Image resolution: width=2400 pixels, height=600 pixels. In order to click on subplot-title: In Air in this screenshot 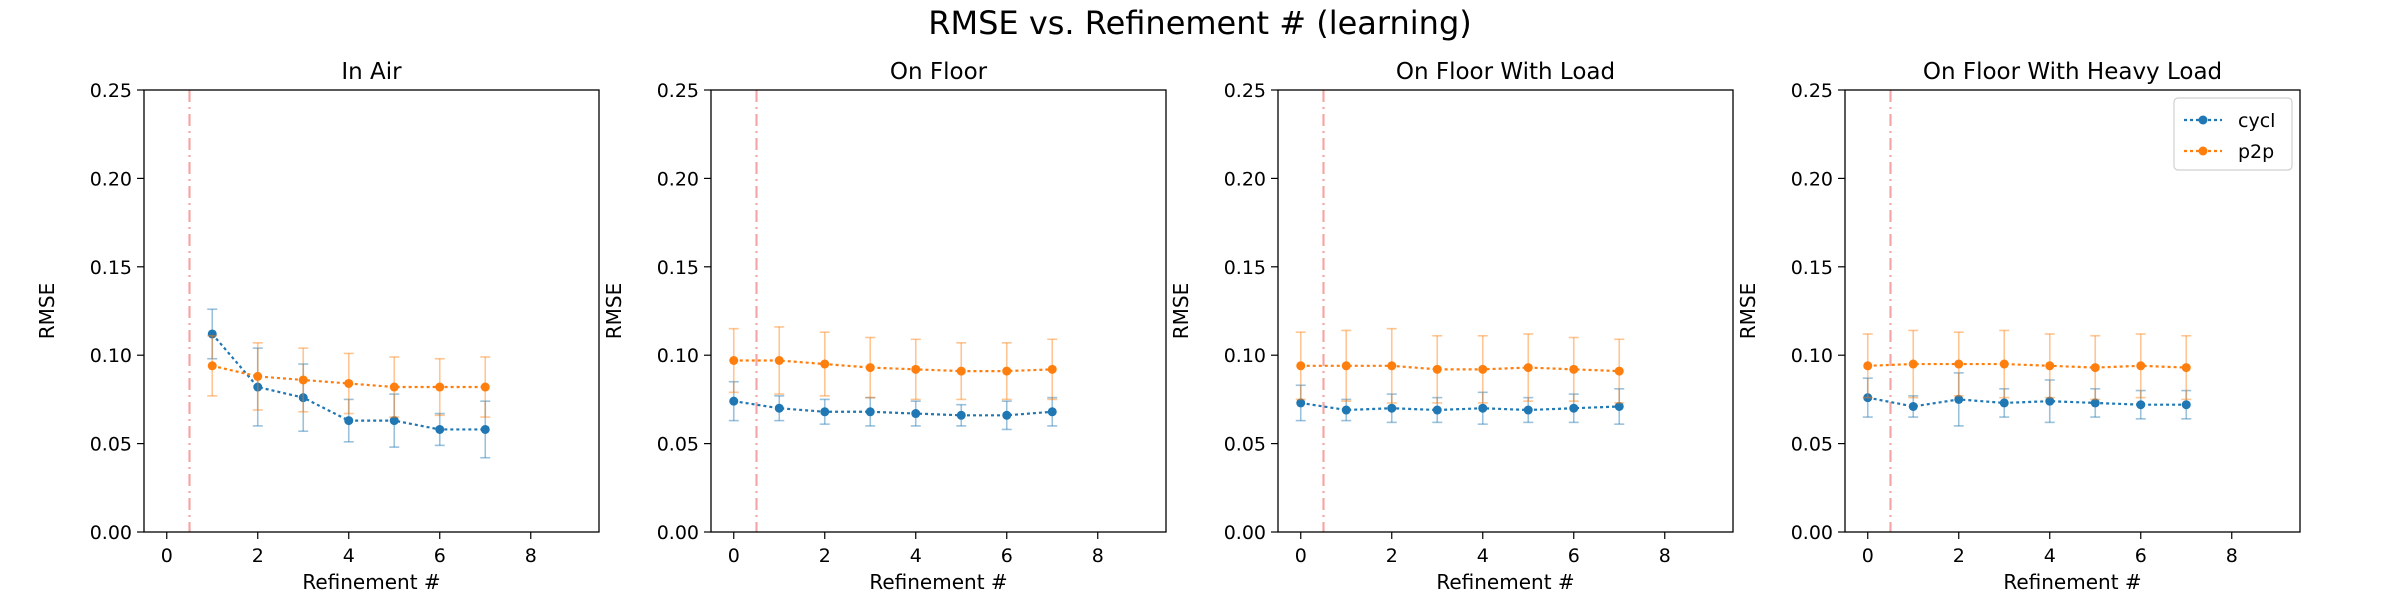, I will do `click(371, 72)`.